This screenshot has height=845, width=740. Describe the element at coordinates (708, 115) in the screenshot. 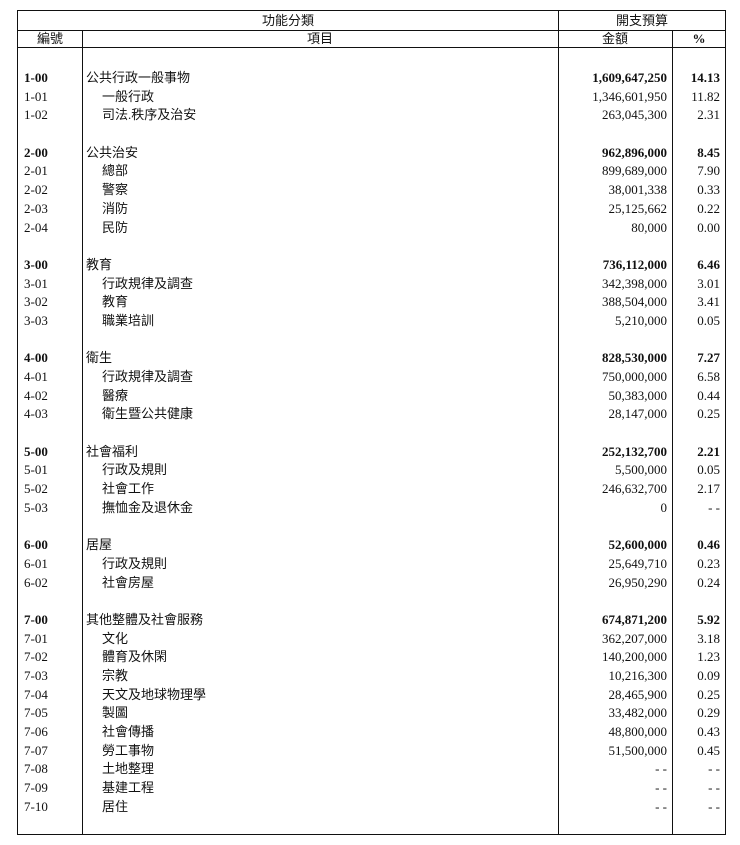

I see `cell-pct: 2.31` at that location.